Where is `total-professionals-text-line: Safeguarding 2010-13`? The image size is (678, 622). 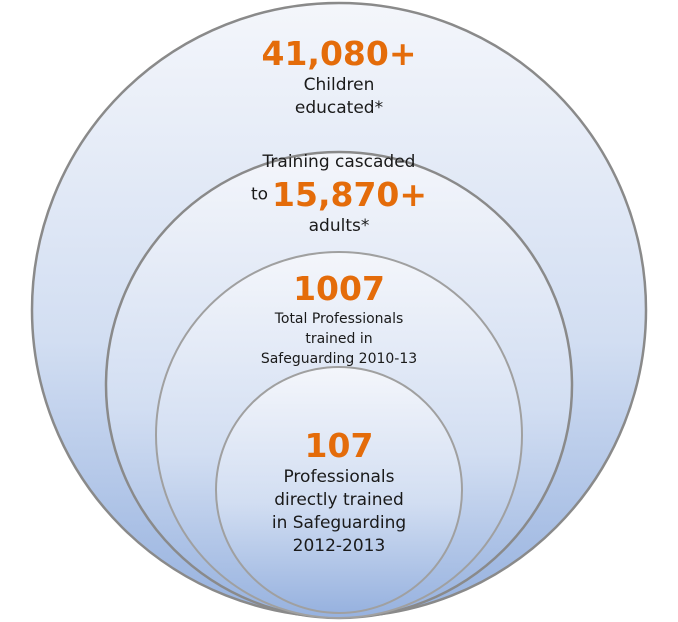
total-professionals-text-line: Safeguarding 2010-13 is located at coordinates (339, 359).